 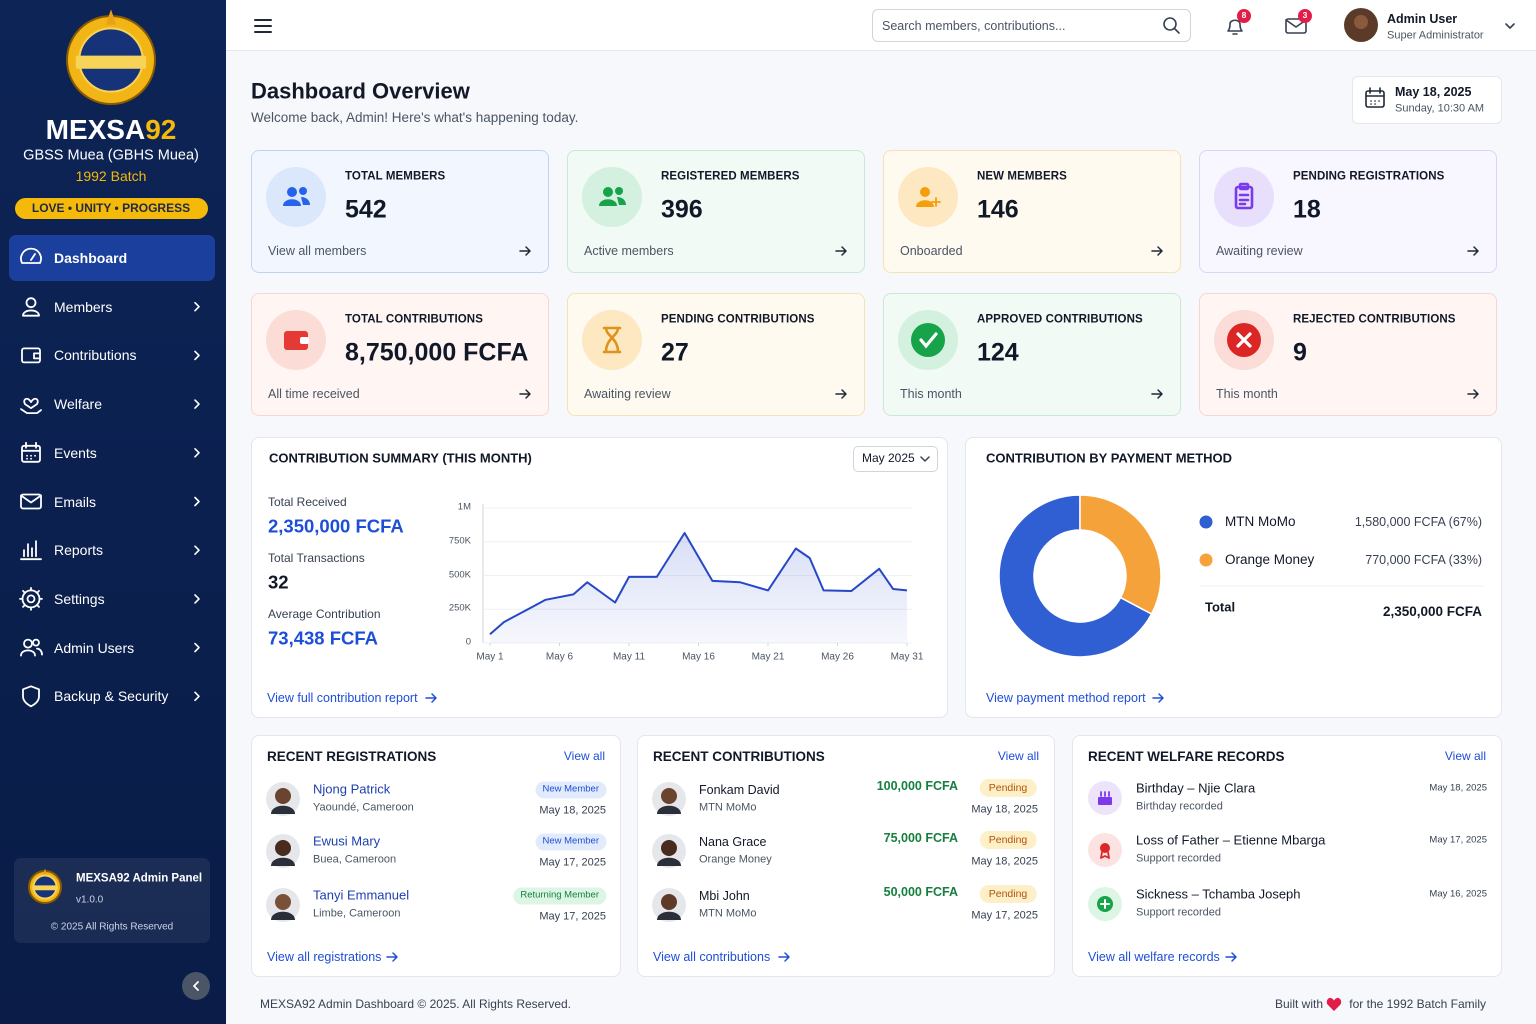 I want to click on month-select-label: May 2025, so click(x=888, y=458).